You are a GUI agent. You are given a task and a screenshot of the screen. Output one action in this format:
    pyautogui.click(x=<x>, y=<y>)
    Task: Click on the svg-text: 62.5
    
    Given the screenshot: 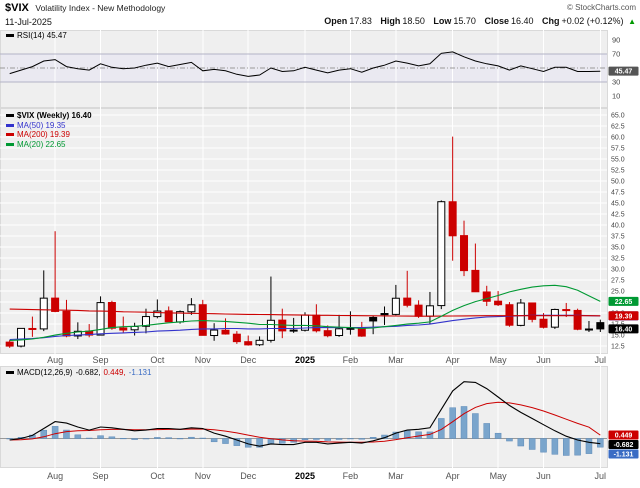 What is the action you would take?
    pyautogui.click(x=618, y=127)
    